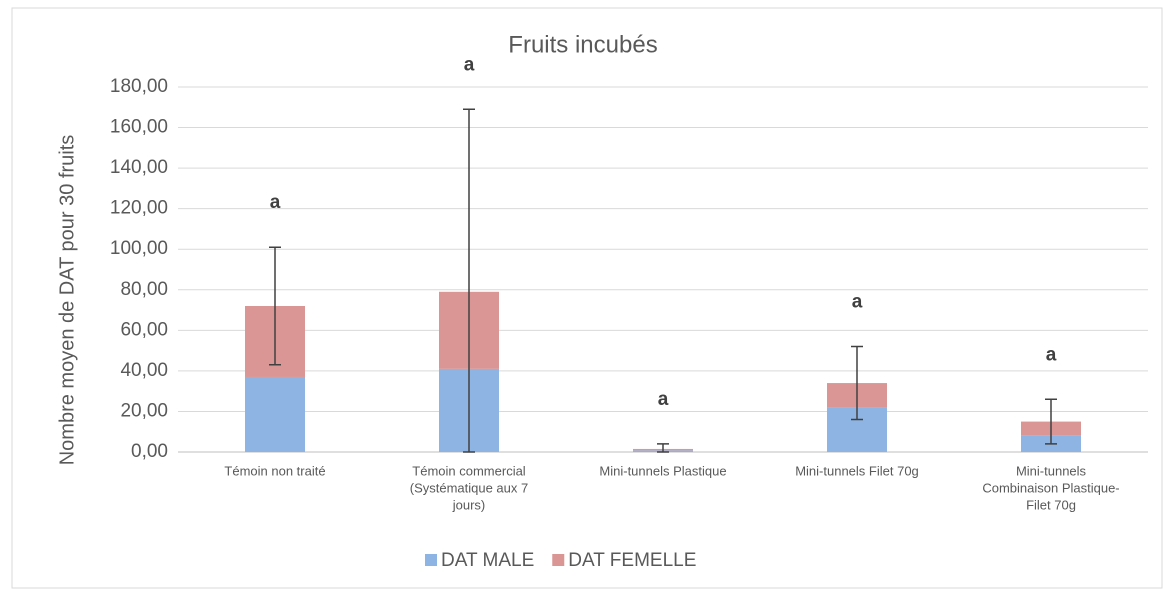 Image resolution: width=1163 pixels, height=589 pixels. What do you see at coordinates (275, 414) in the screenshot?
I see `bar-segment` at bounding box center [275, 414].